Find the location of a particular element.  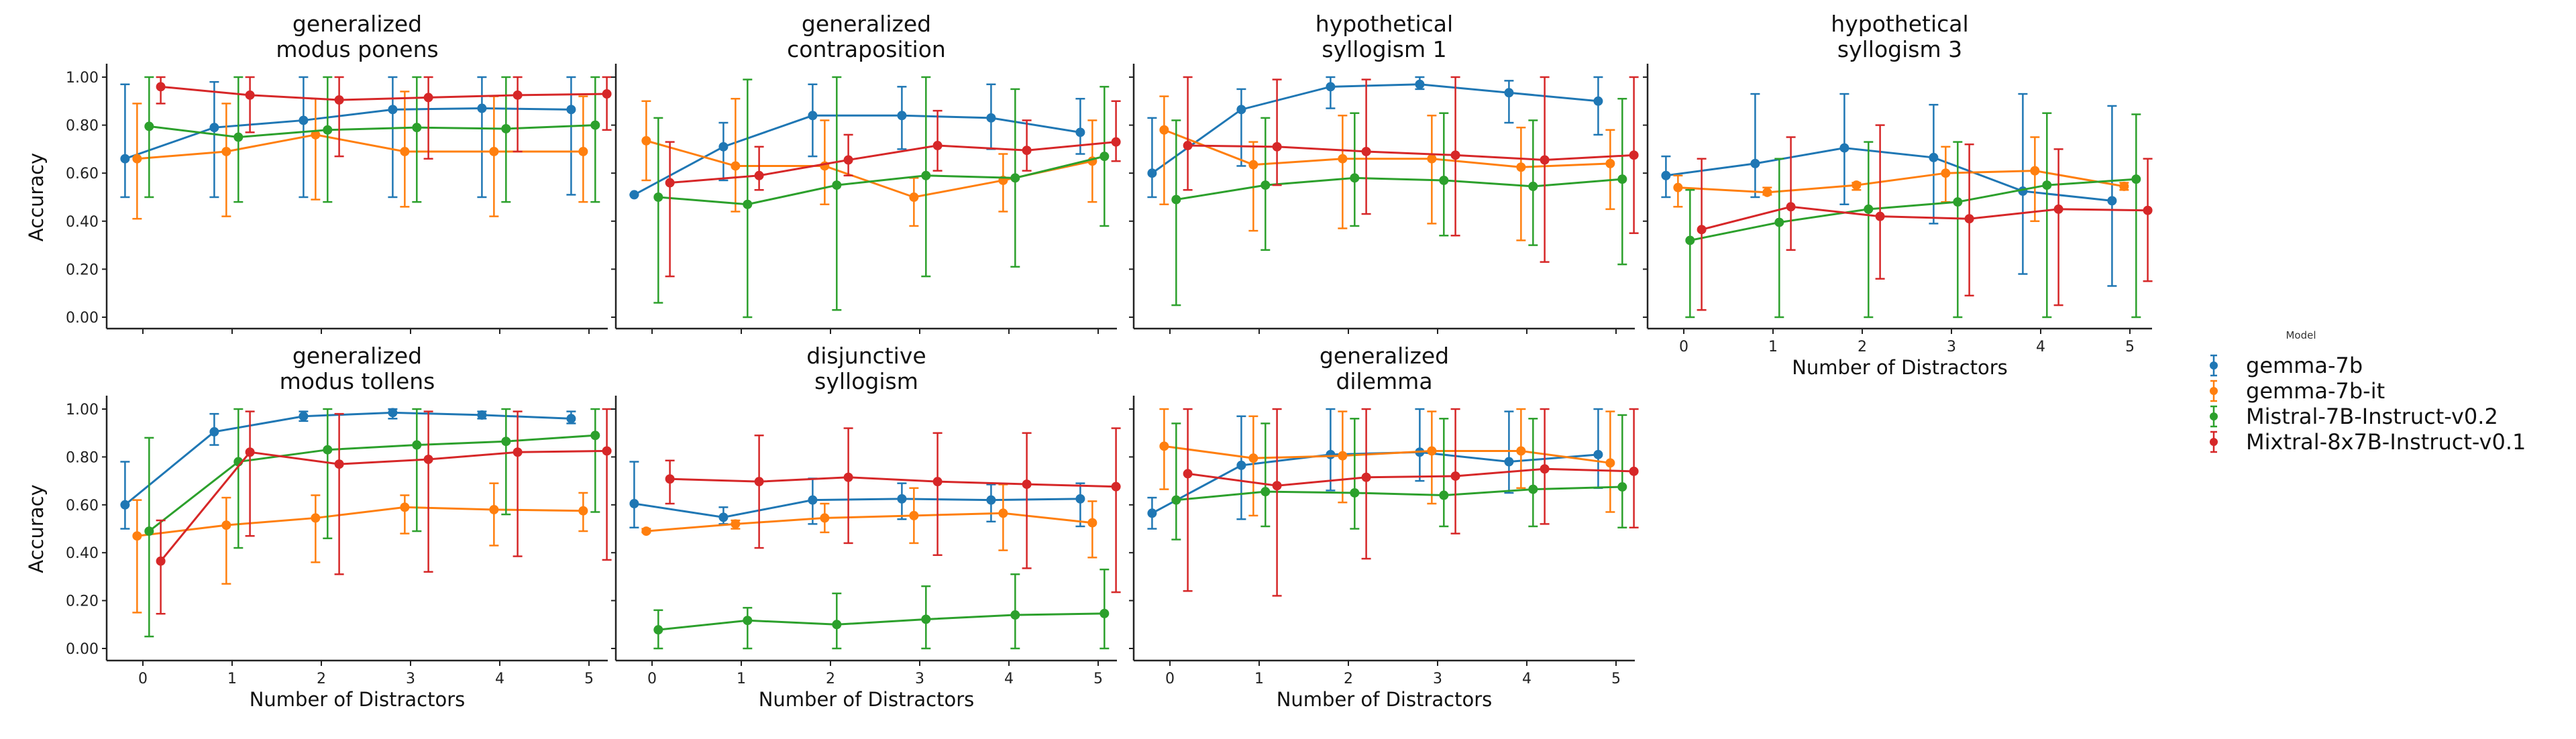

series-Mixtral-8x7B-Instruct-v0.1 is located at coordinates (893, 189).